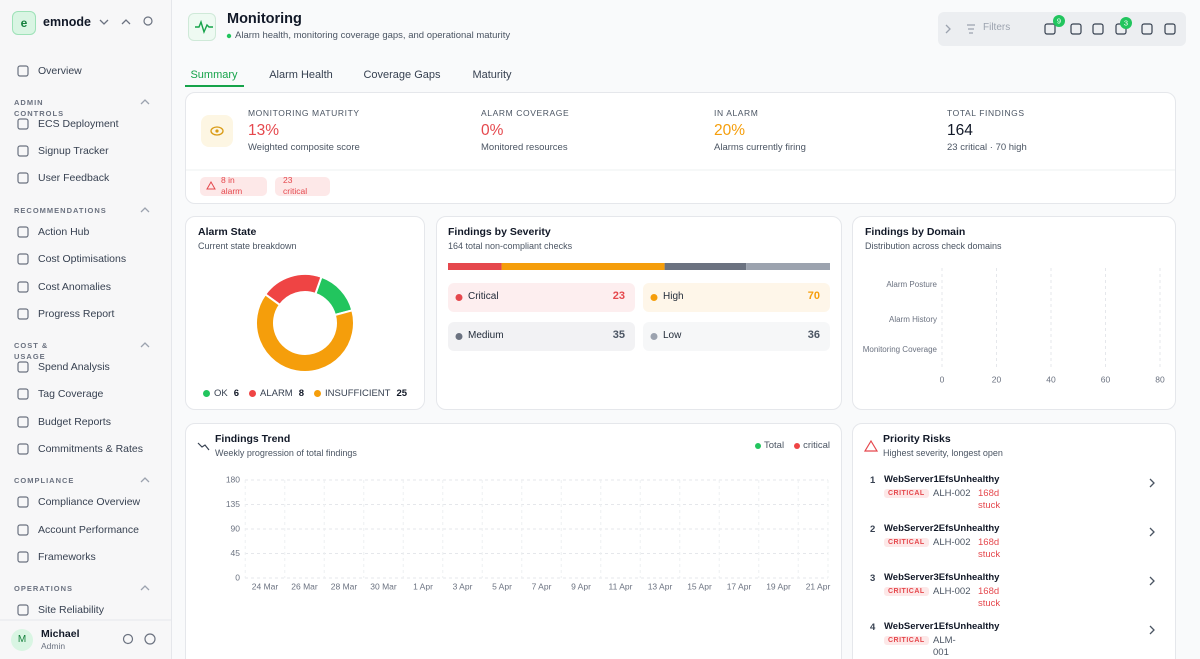 This screenshot has width=1200, height=659. What do you see at coordinates (60, 634) in the screenshot?
I see `user-name: Michael` at bounding box center [60, 634].